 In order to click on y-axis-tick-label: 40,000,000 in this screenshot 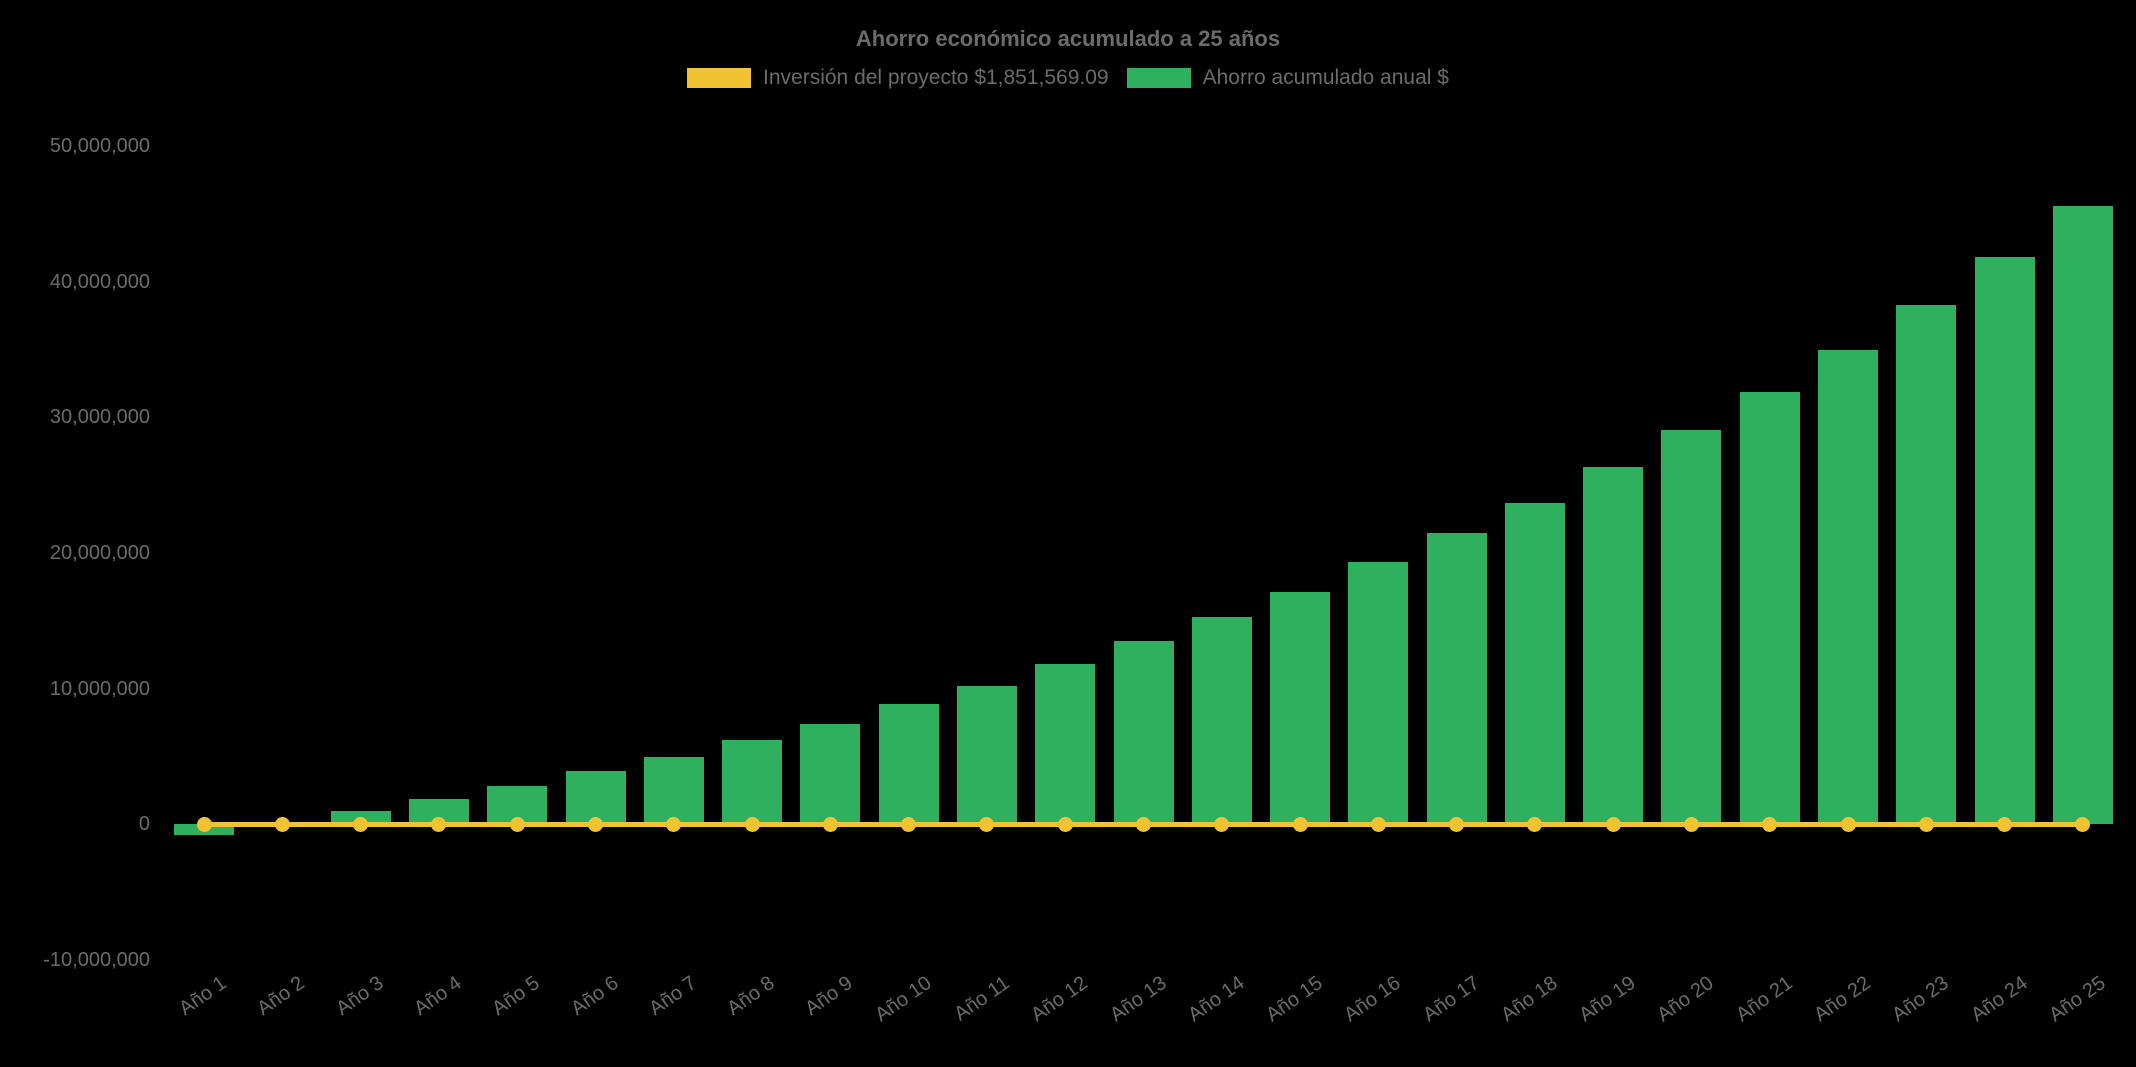, I will do `click(99, 281)`.